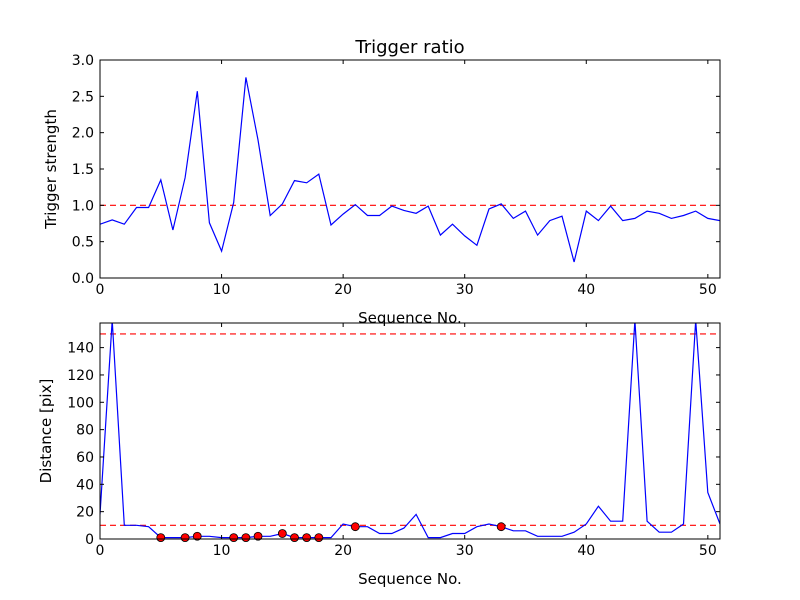  I want to click on bottom-y-tick-label-4: 80, so click(85, 431).